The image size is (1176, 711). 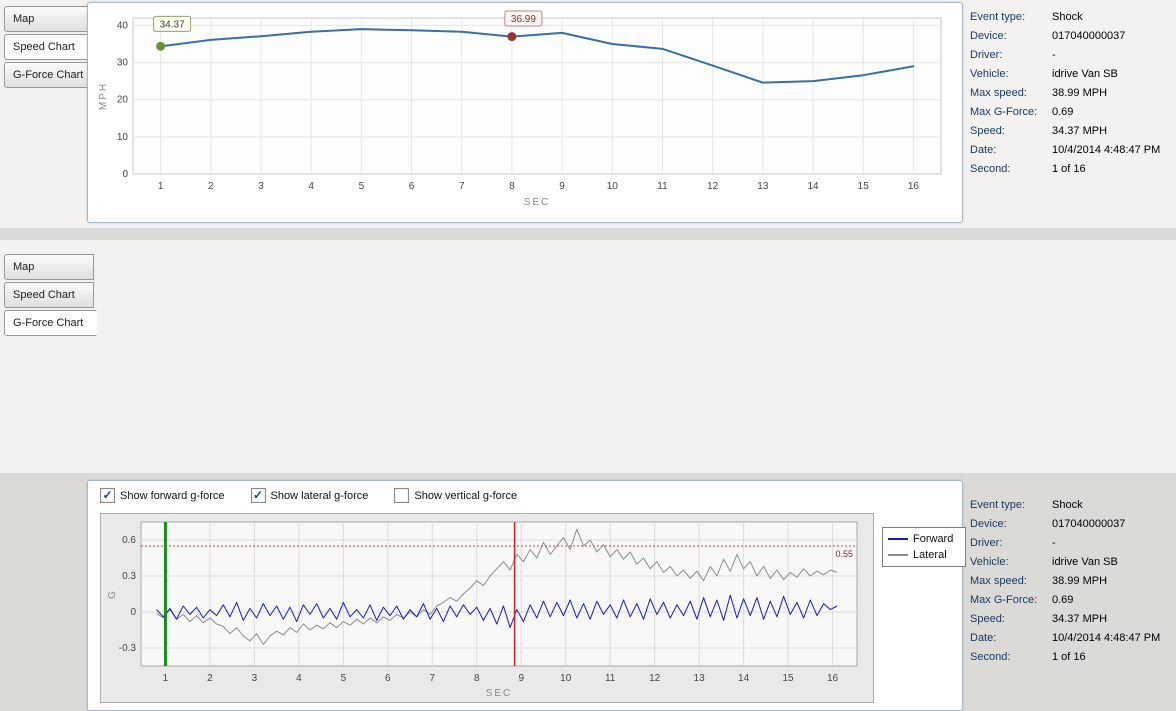 I want to click on svg-text: 0.3, so click(x=129, y=576).